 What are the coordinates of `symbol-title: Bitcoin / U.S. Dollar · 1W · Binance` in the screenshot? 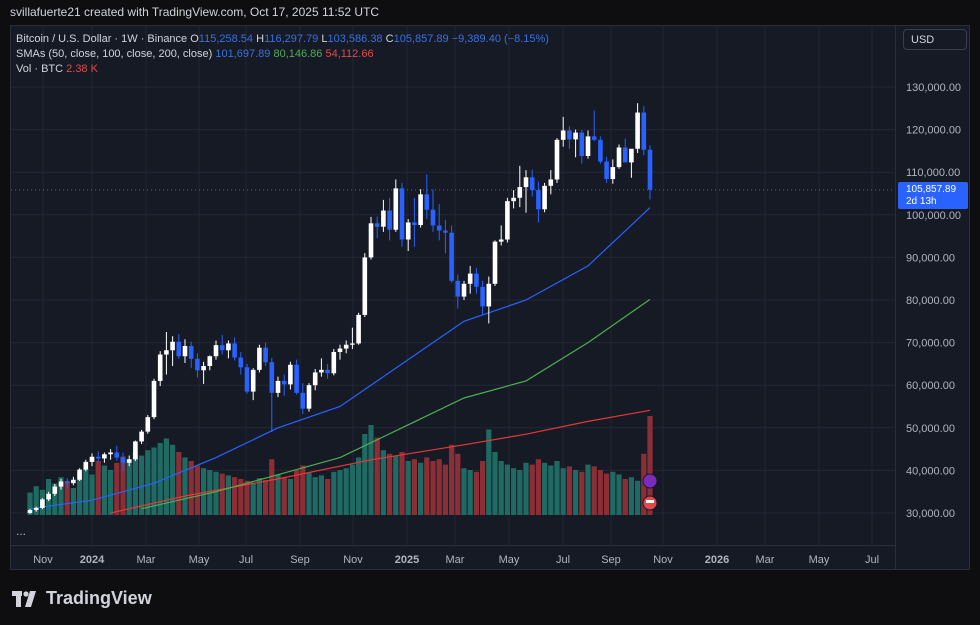 It's located at (102, 39).